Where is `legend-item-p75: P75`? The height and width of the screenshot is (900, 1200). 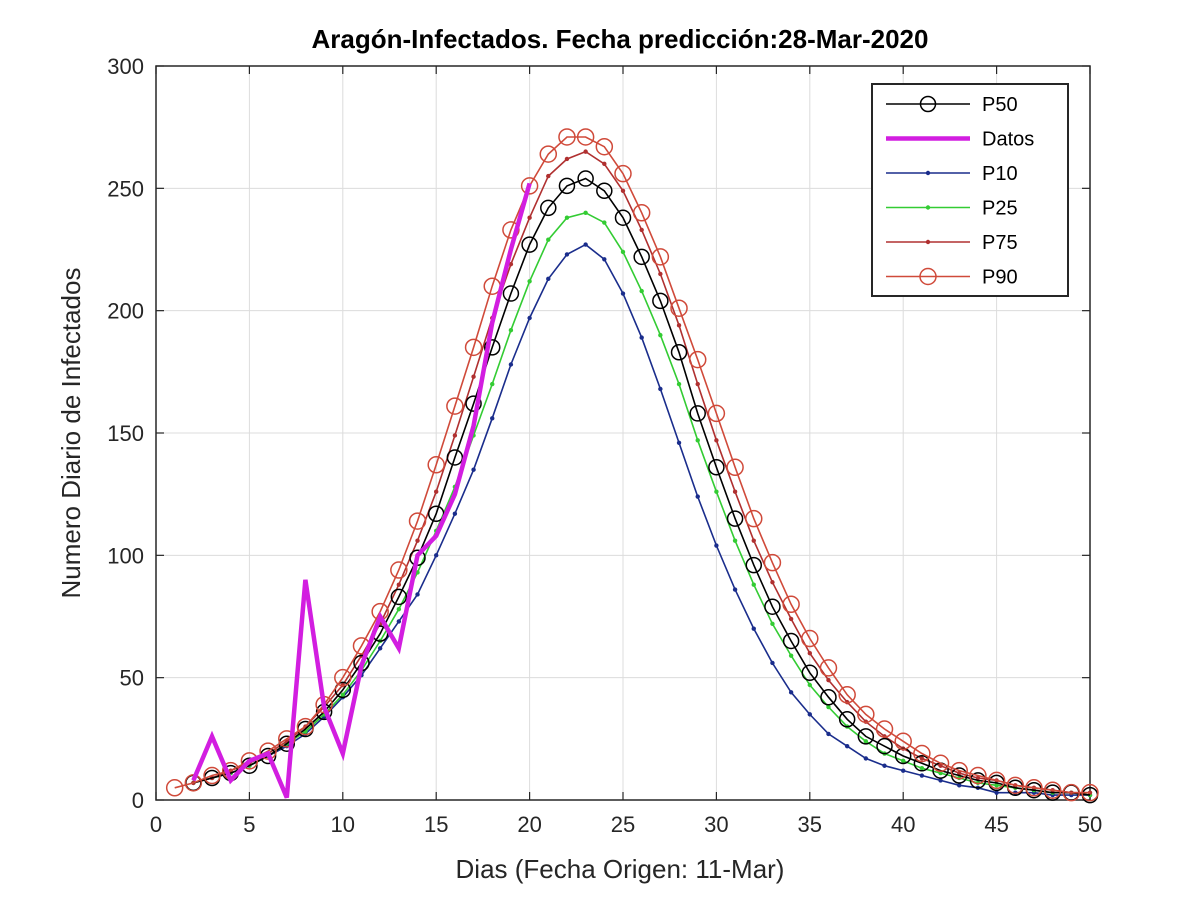
legend-item-p75: P75 is located at coordinates (952, 243).